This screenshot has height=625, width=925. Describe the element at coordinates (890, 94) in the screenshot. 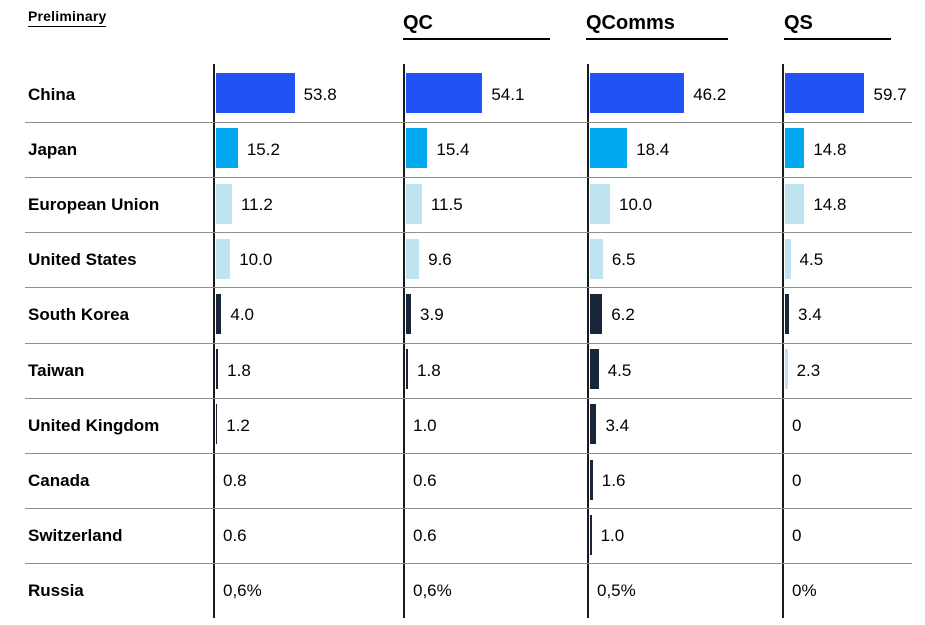

I see `value-label-china-qs: 59.7` at that location.